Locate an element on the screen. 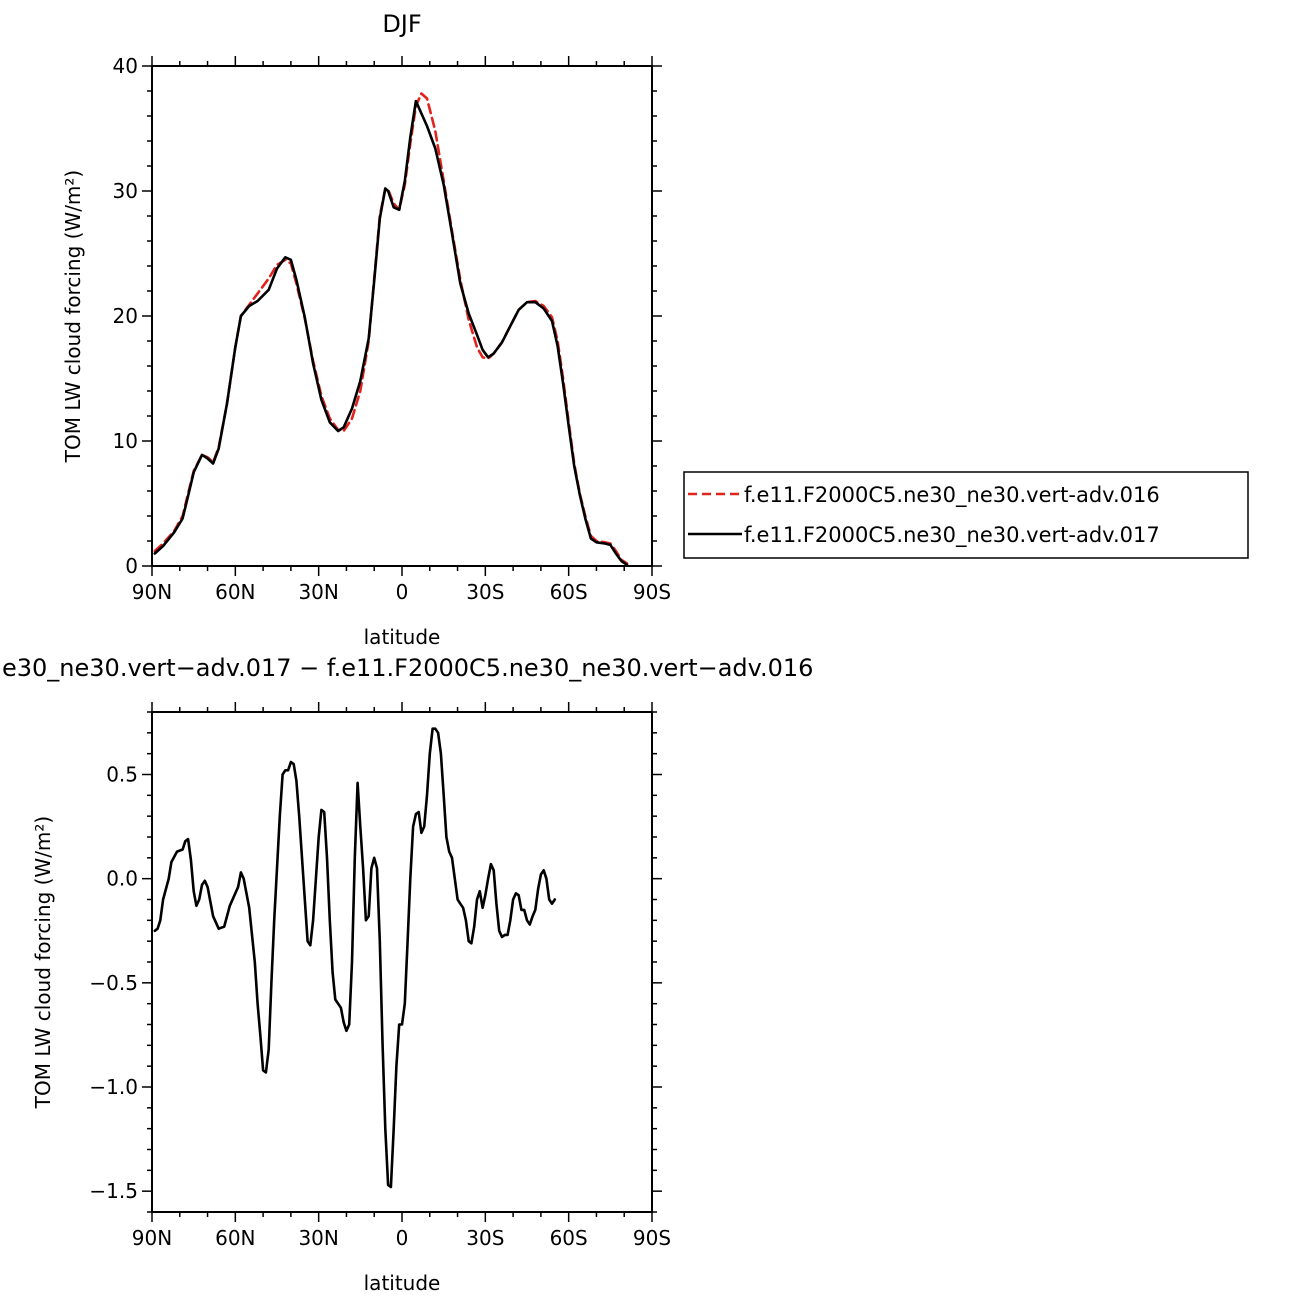 The width and height of the screenshot is (1305, 1303). legend-entry-label: f.e11.F2000C5.ne30_ne30.vert-adv.016 is located at coordinates (952, 495).